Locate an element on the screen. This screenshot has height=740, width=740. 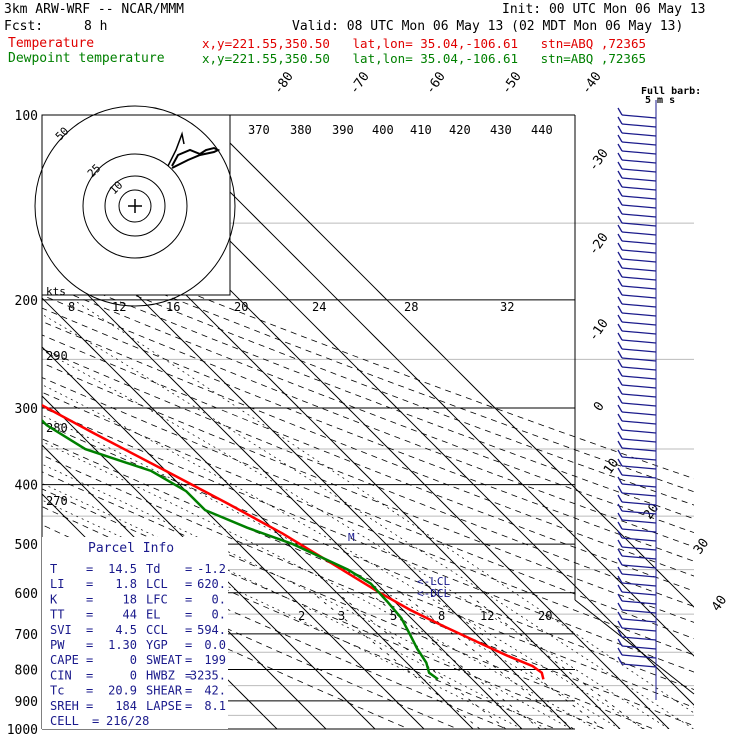
forecast-hours: 8 h is located at coordinates (96, 26).